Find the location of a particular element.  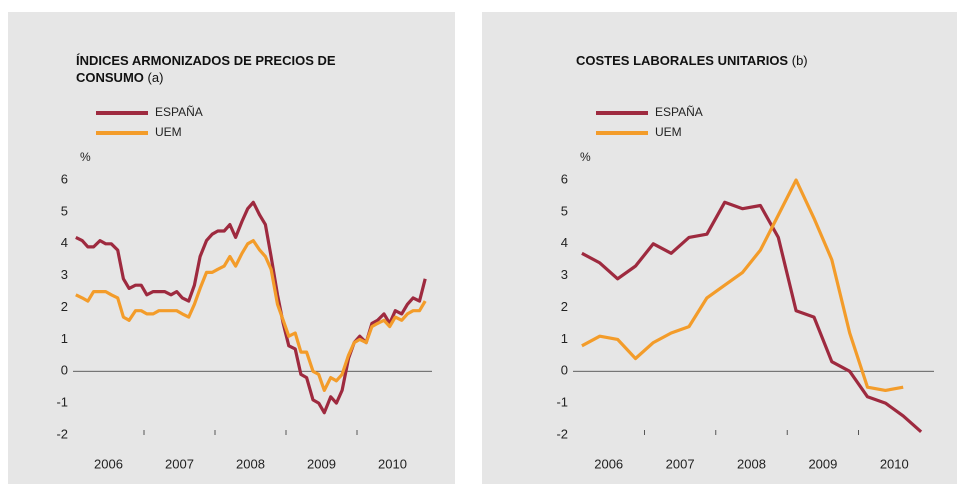

title-note: (b) is located at coordinates (799, 60).